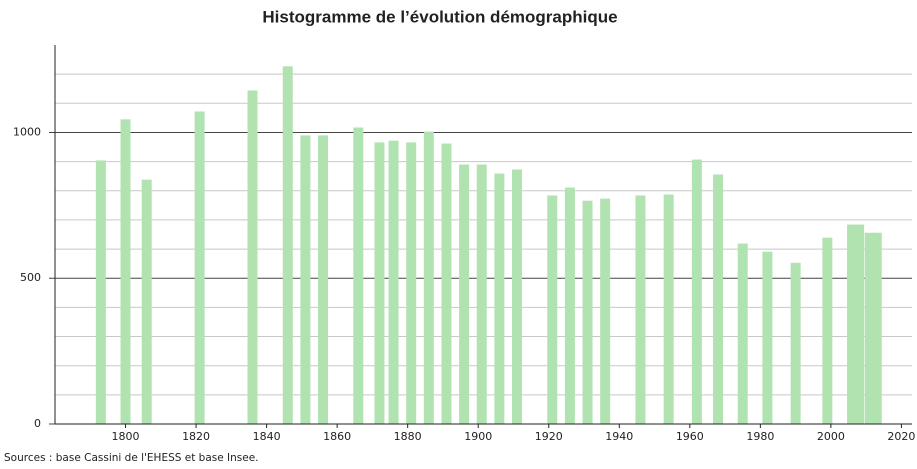  Describe the element at coordinates (760, 436) in the screenshot. I see `x-tick-label: 1980` at that location.